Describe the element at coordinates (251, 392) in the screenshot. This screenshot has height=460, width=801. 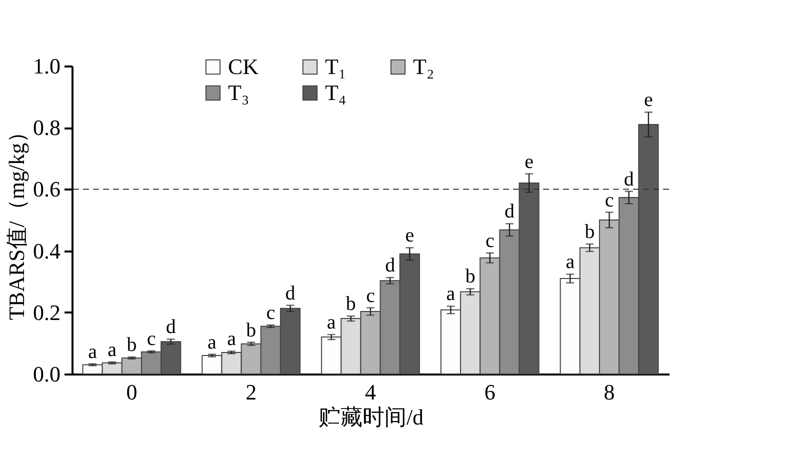
I see `x-tick-label: 2` at that location.